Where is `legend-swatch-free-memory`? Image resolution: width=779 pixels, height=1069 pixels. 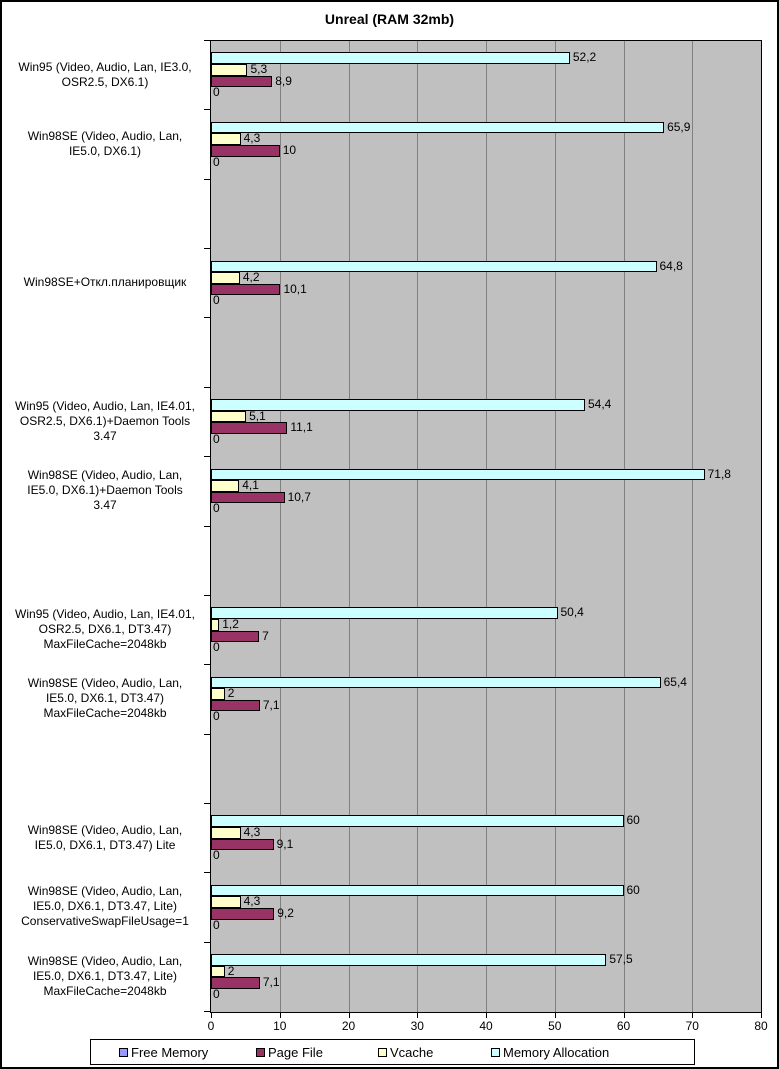
legend-swatch-free-memory is located at coordinates (123, 1052).